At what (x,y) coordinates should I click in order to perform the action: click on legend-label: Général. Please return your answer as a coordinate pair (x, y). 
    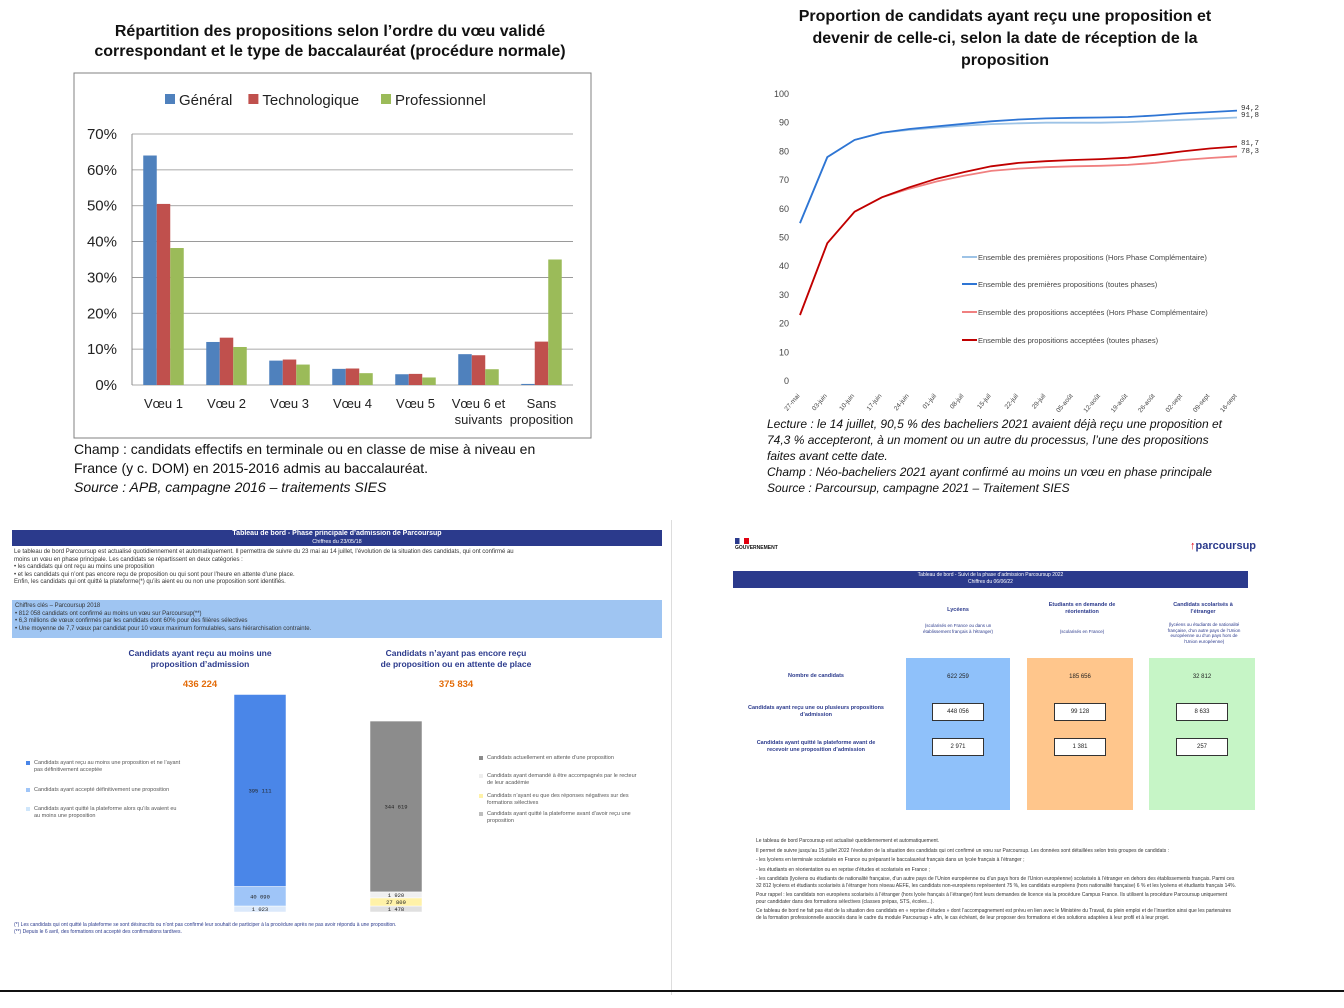
    Looking at the image, I should click on (205, 100).